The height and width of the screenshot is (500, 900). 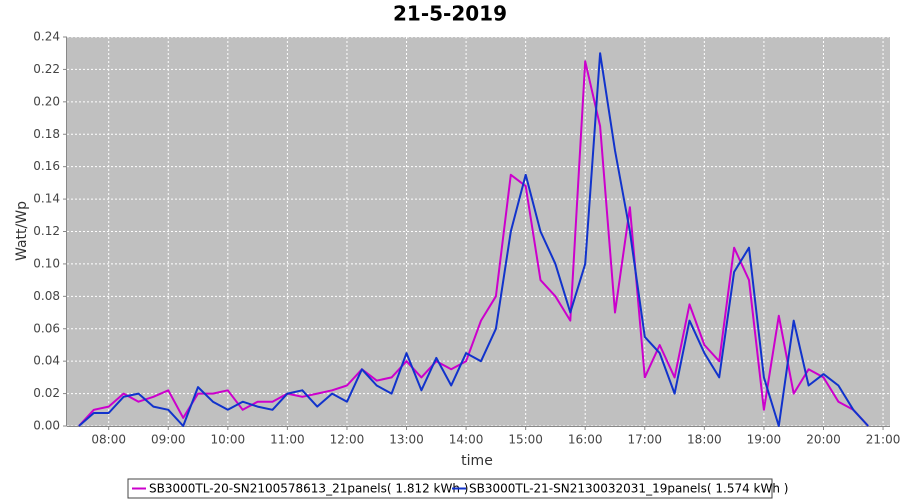 What do you see at coordinates (46, 37) in the screenshot?
I see `y-tick-label: 0.24` at bounding box center [46, 37].